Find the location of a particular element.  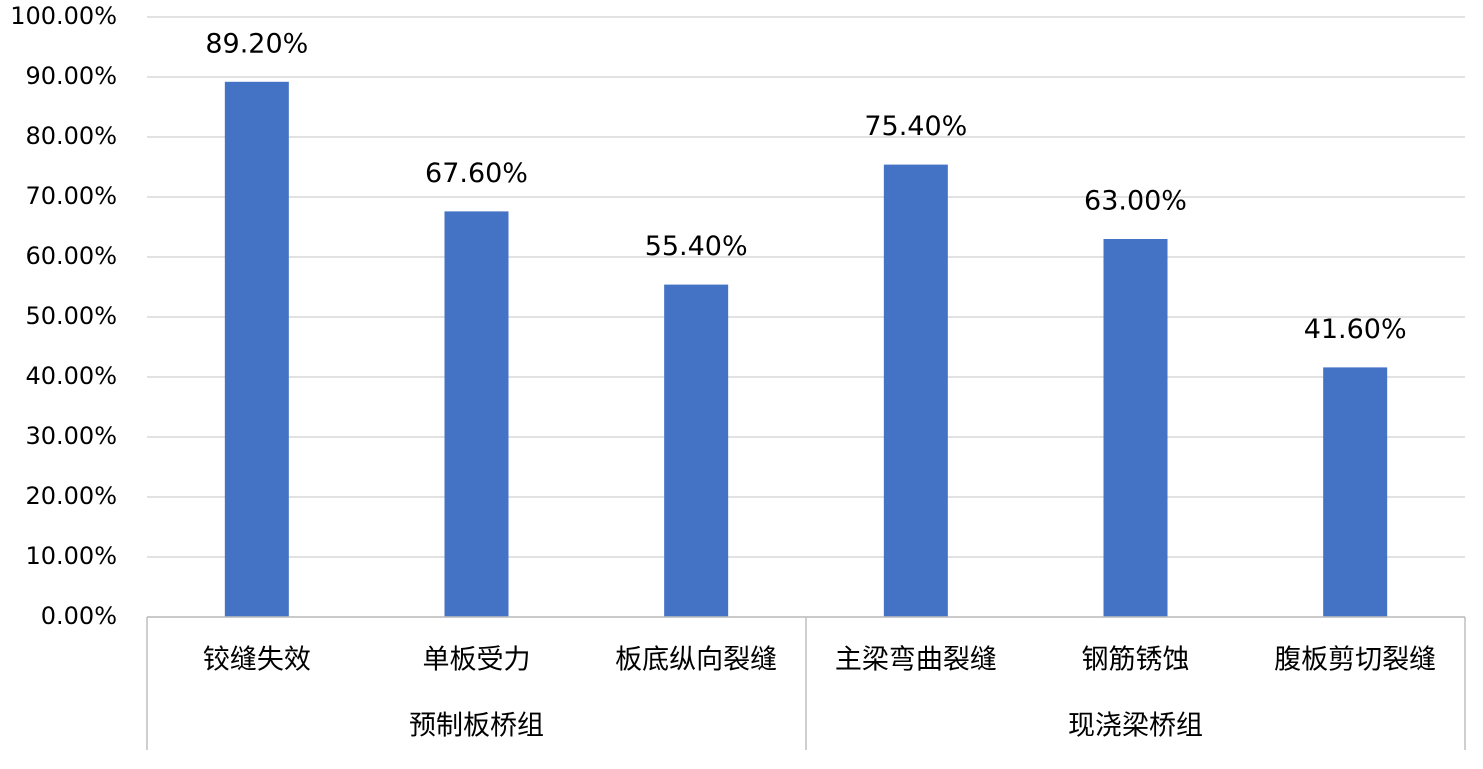

y-tick-label: 30.00% is located at coordinates (71, 436).